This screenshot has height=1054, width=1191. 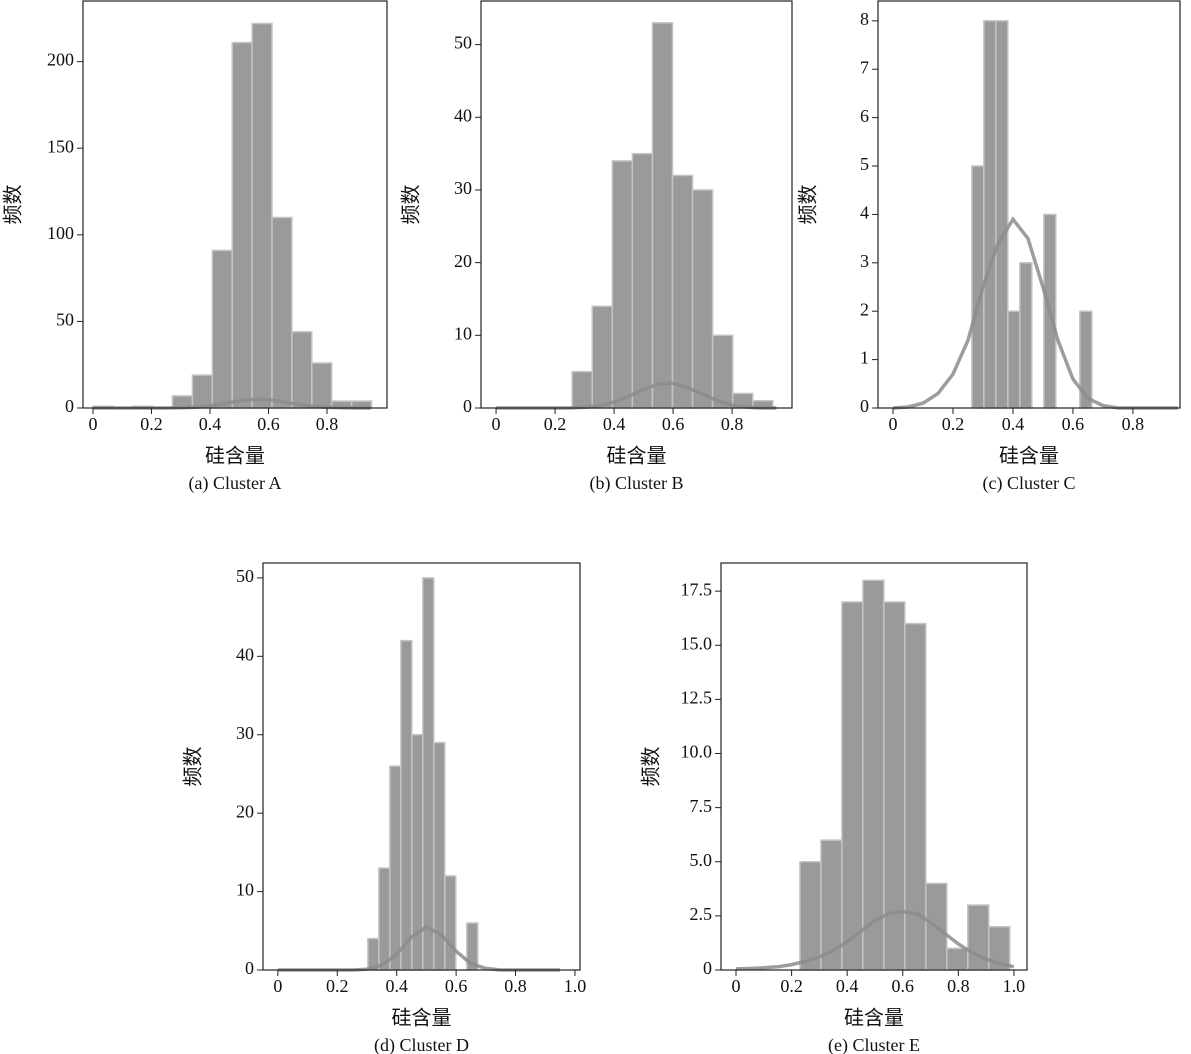 I want to click on y-tick-label: 5.0, so click(x=701, y=860).